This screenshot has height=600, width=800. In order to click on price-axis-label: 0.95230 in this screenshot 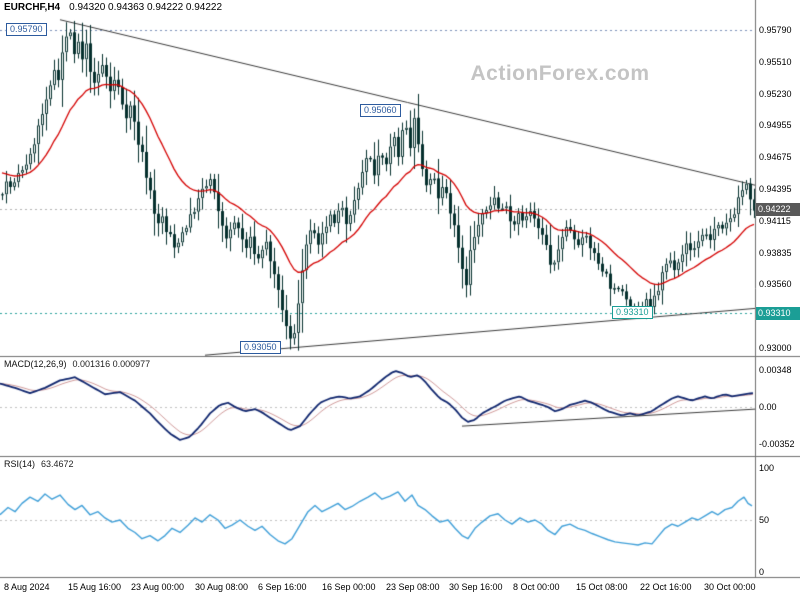, I will do `click(775, 94)`.